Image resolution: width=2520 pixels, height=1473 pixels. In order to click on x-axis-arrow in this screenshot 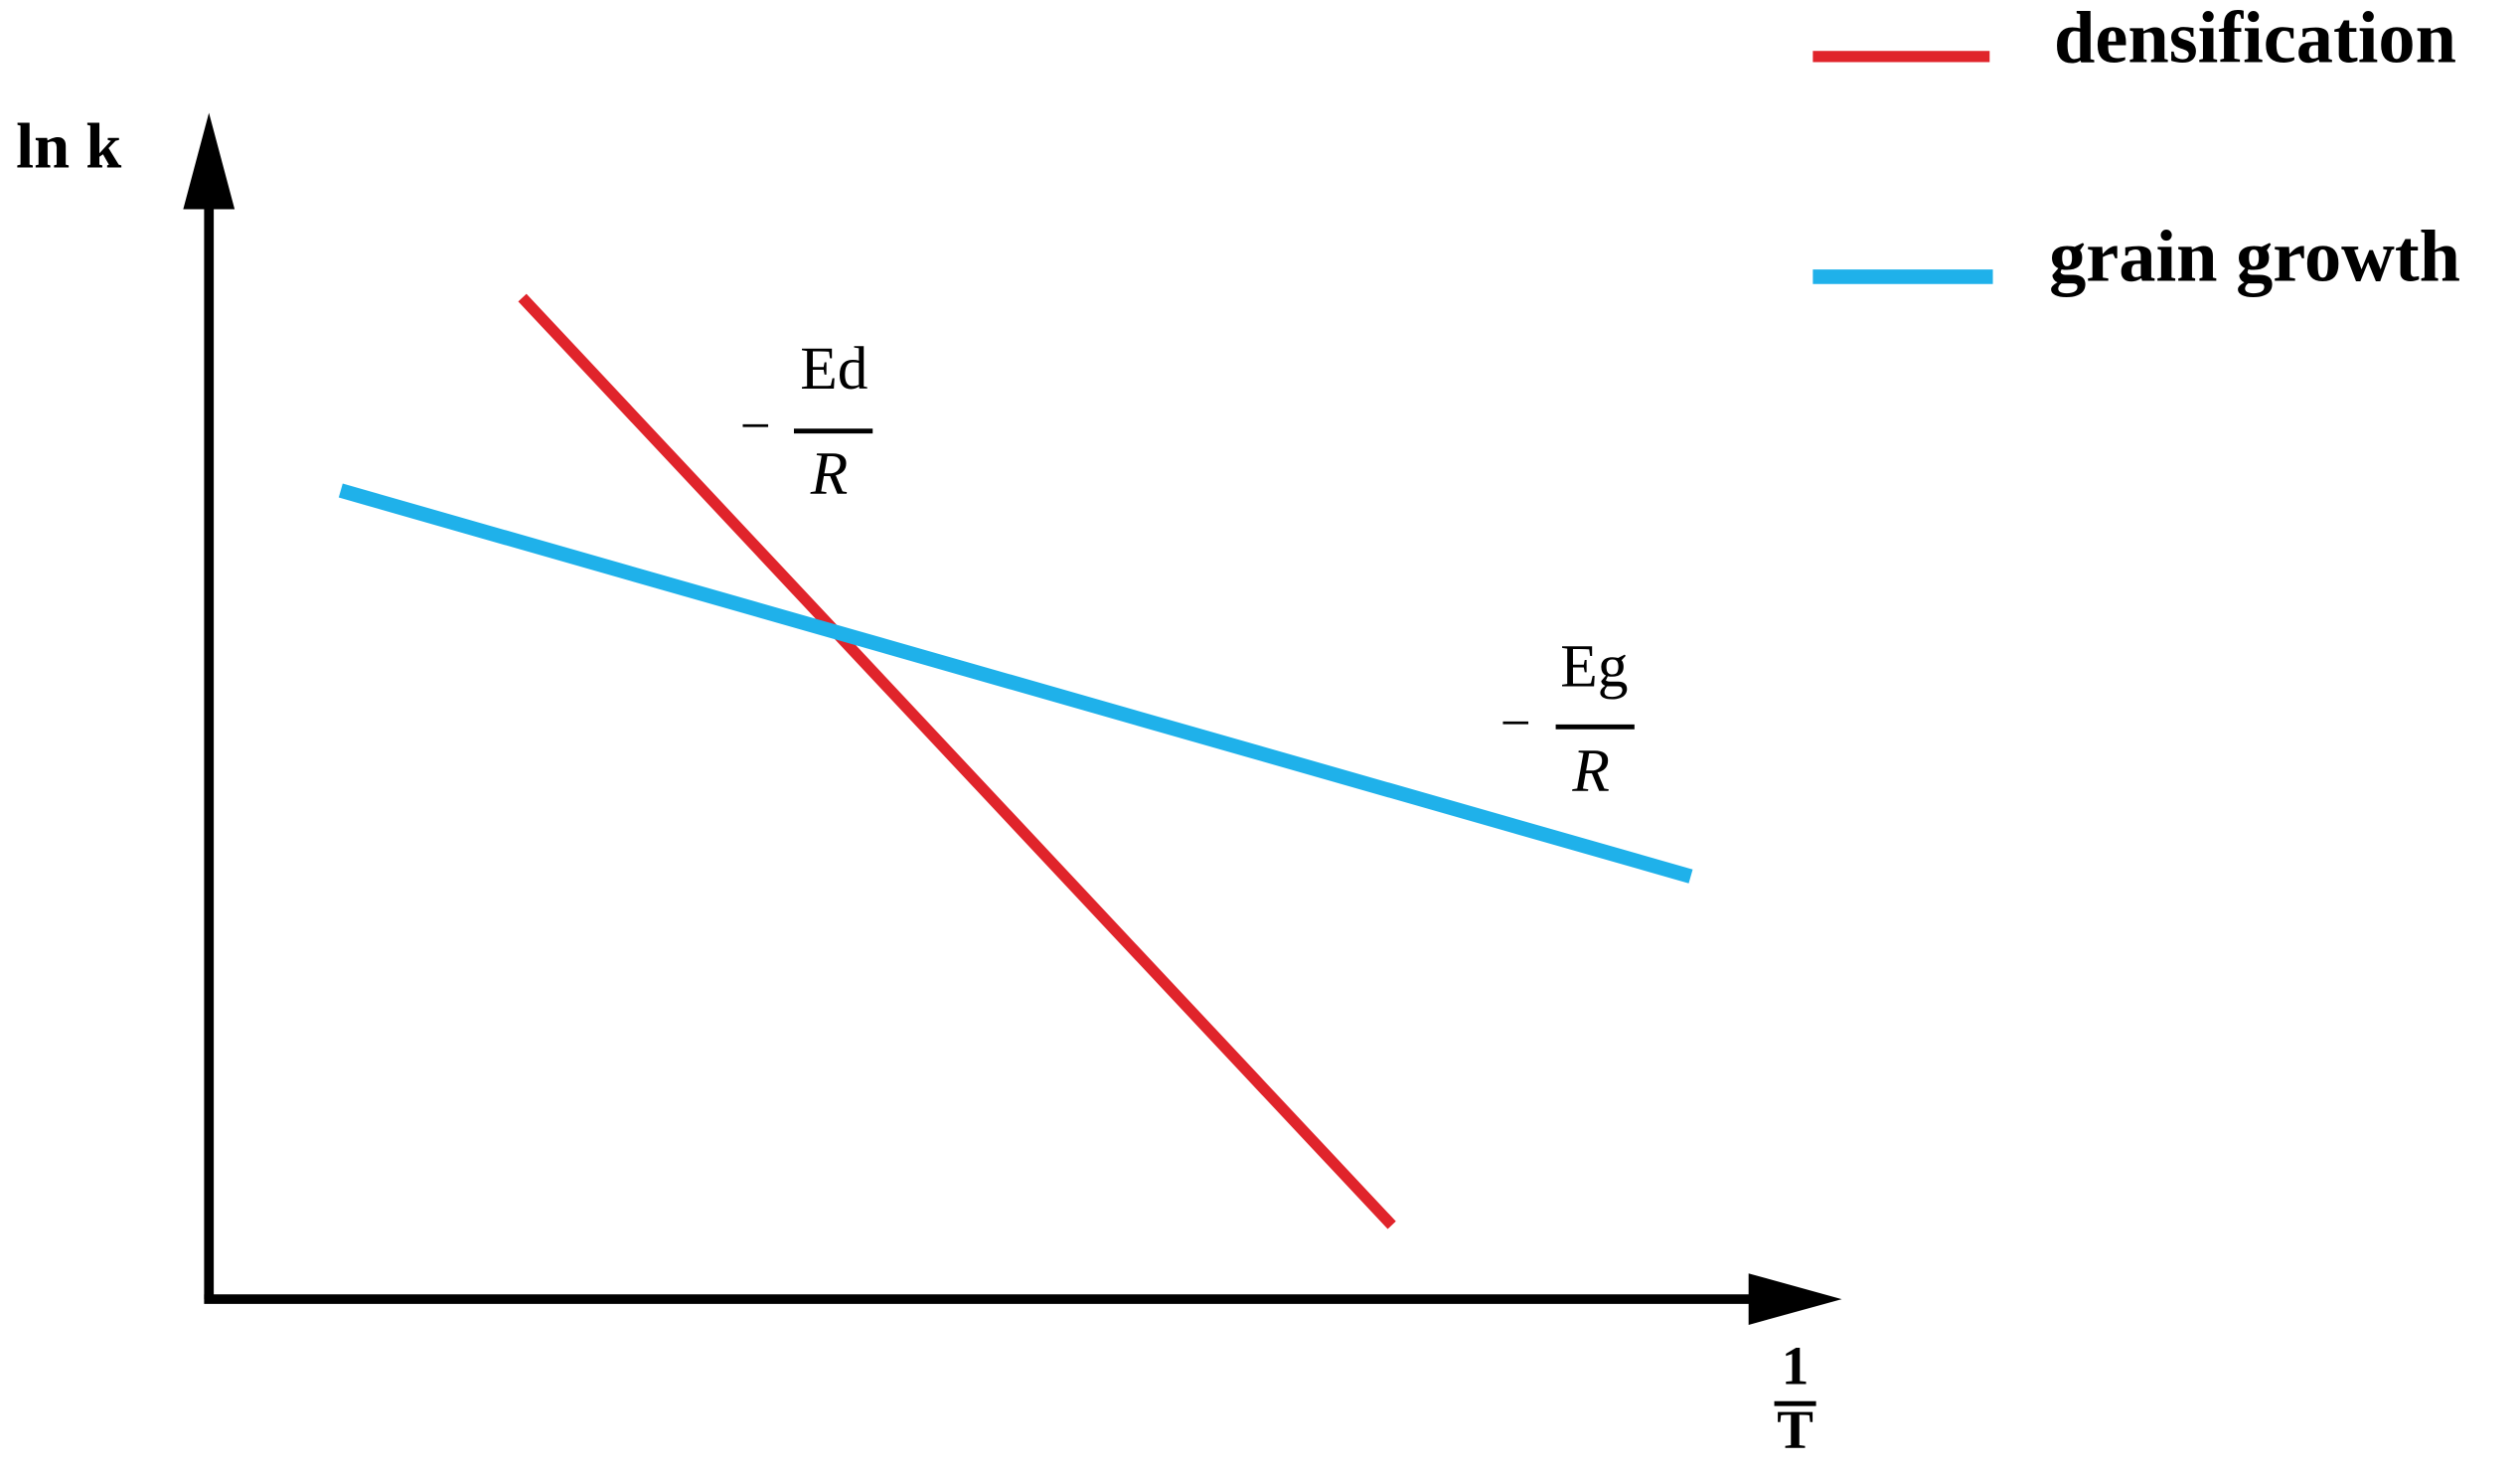, I will do `click(1795, 1299)`.